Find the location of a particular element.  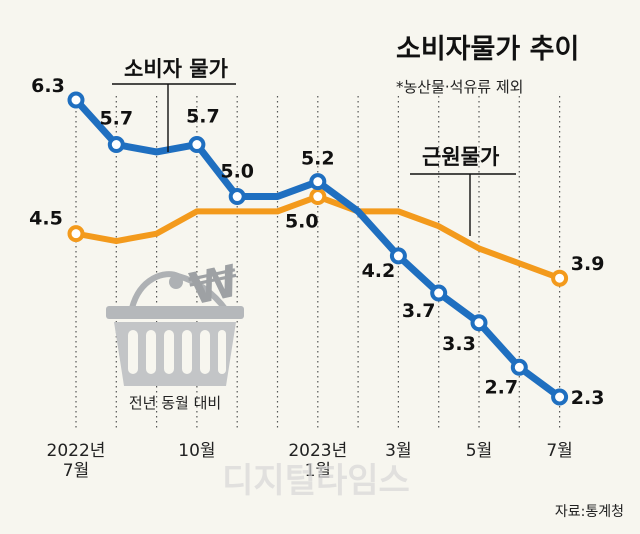

data-label-core-12: 3.9 is located at coordinates (588, 264).